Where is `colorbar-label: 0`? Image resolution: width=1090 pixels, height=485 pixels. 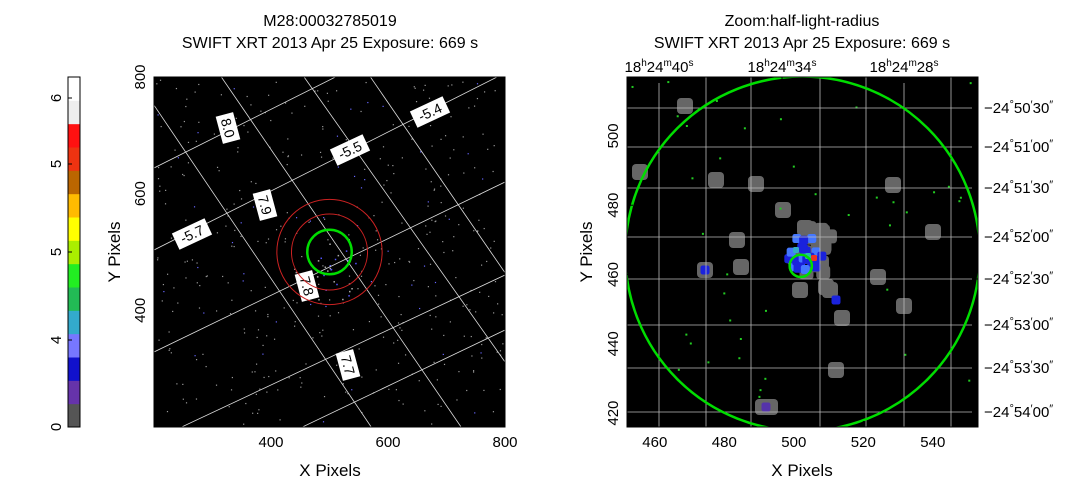 colorbar-label: 0 is located at coordinates (56, 427).